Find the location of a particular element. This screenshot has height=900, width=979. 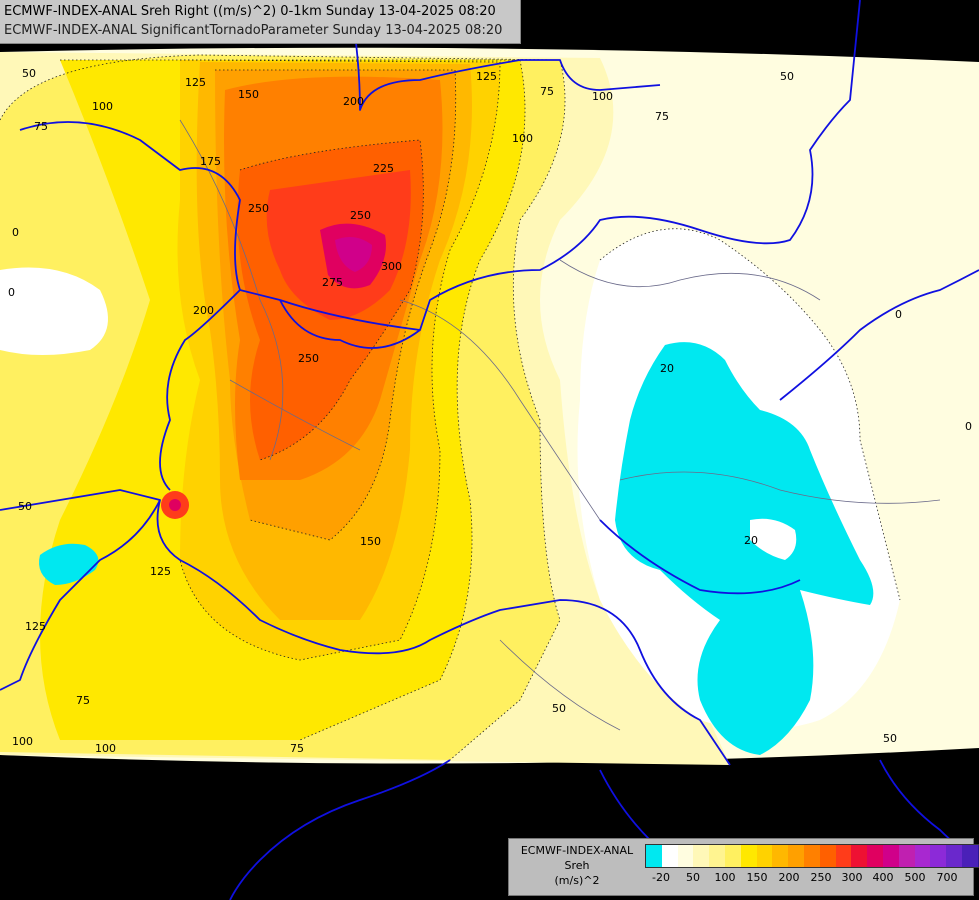

legend-tick-label: 200 is located at coordinates (789, 877).